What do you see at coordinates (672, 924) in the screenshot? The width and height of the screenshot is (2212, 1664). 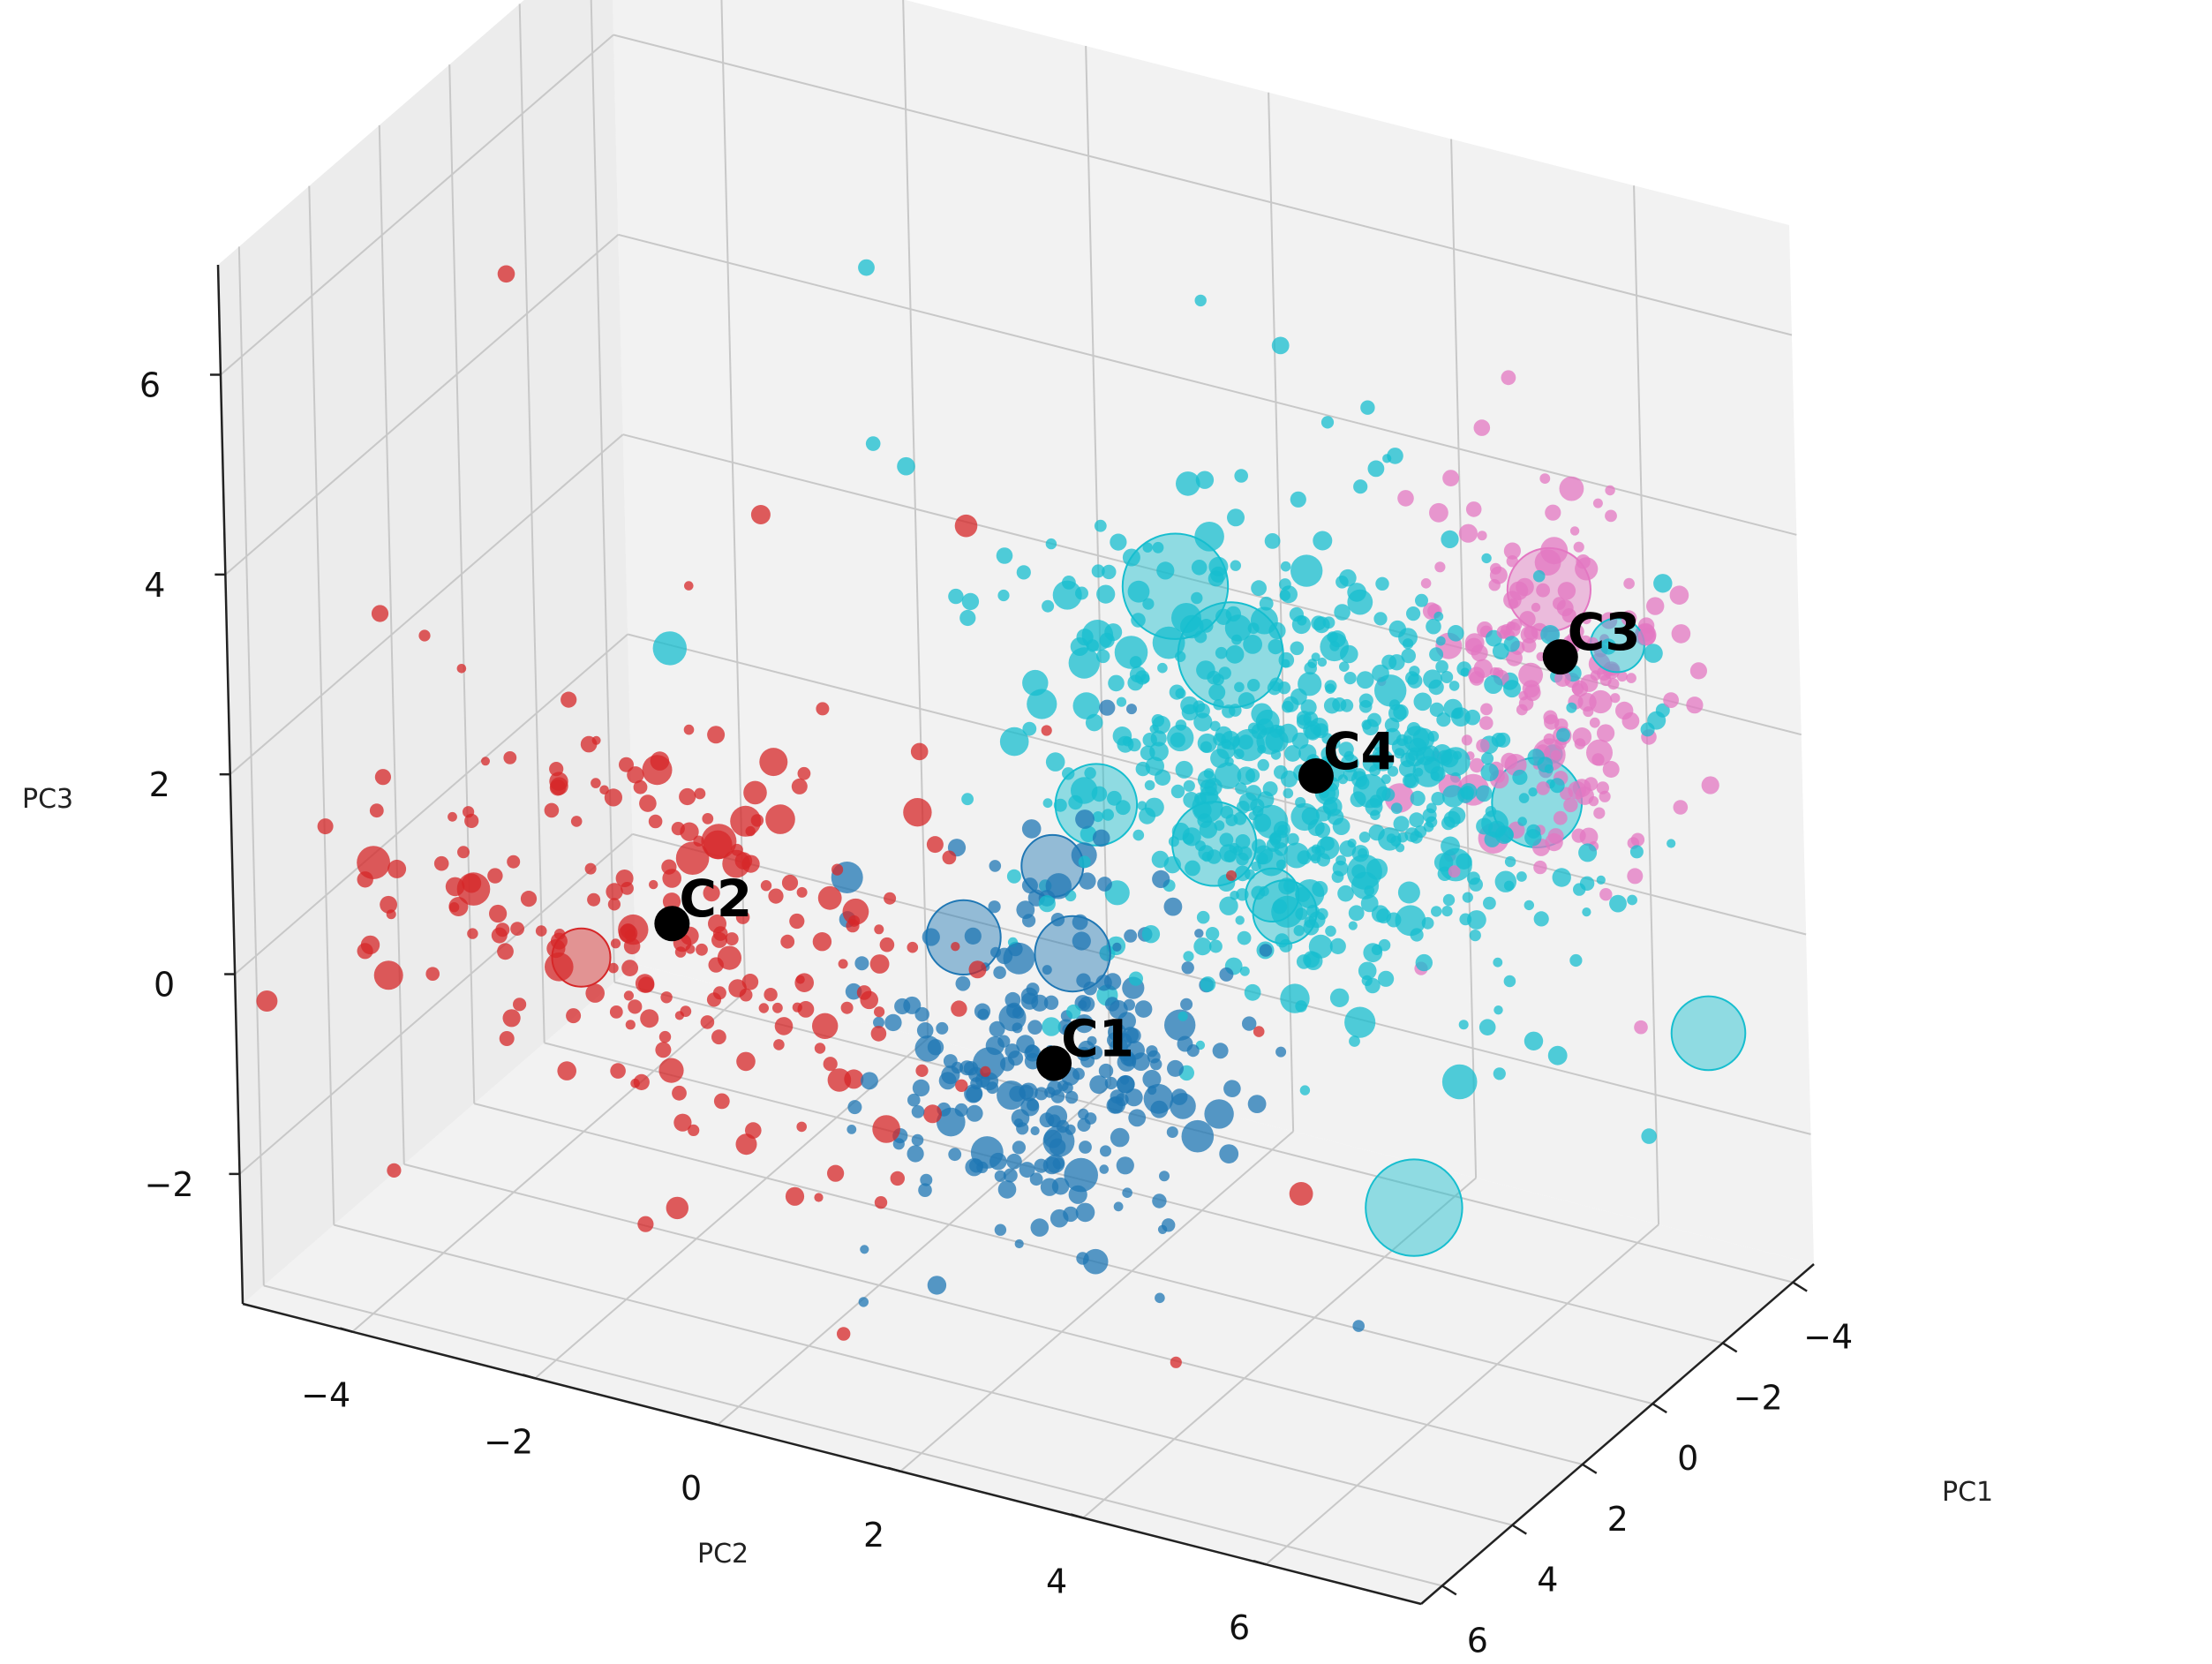 I see `centroid-marker-c2` at bounding box center [672, 924].